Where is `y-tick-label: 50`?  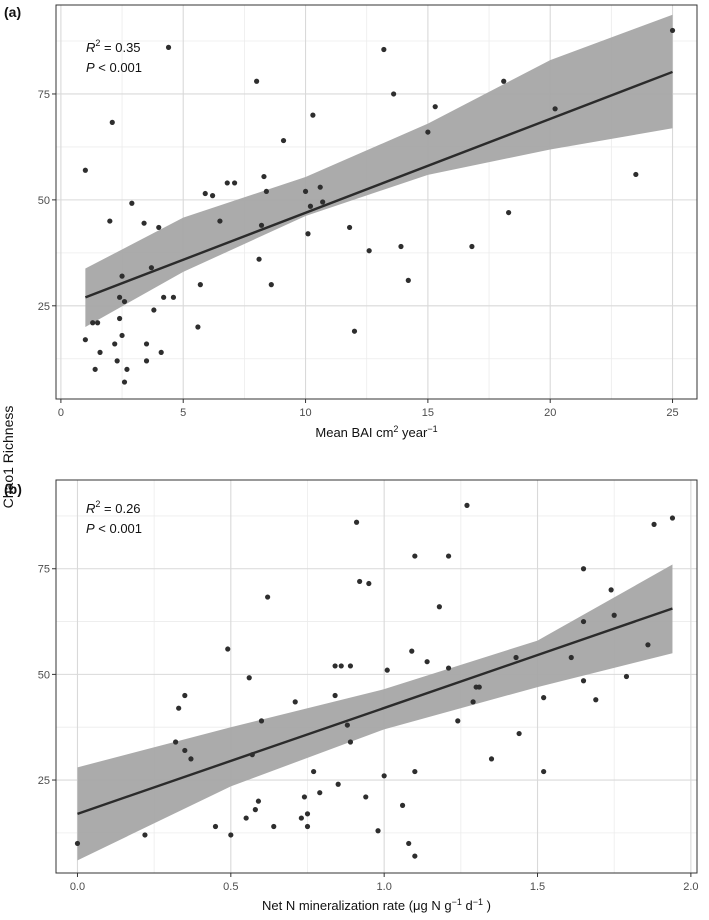 y-tick-label: 50 is located at coordinates (44, 675).